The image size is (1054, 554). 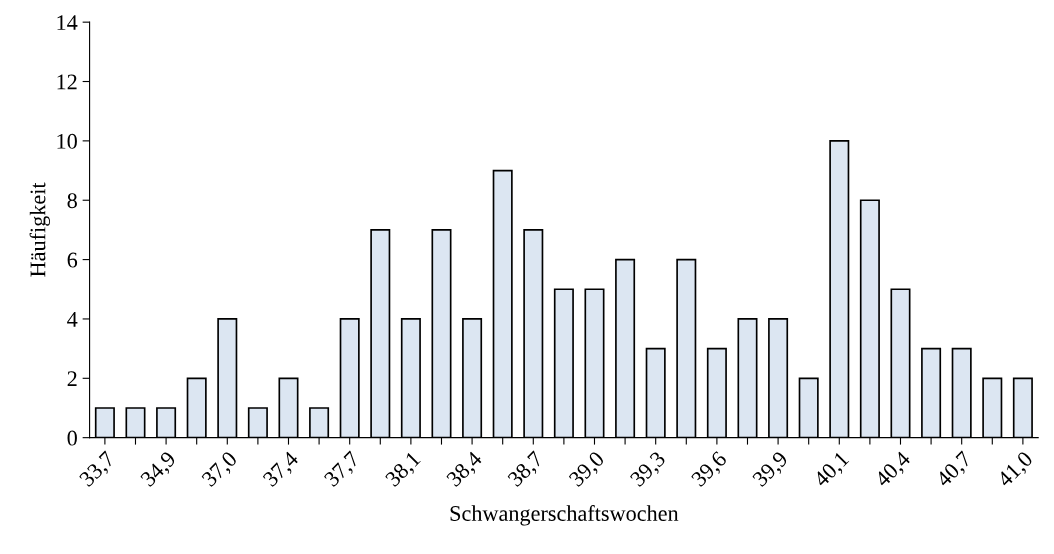 What do you see at coordinates (72, 438) in the screenshot?
I see `y-tick-label: 0` at bounding box center [72, 438].